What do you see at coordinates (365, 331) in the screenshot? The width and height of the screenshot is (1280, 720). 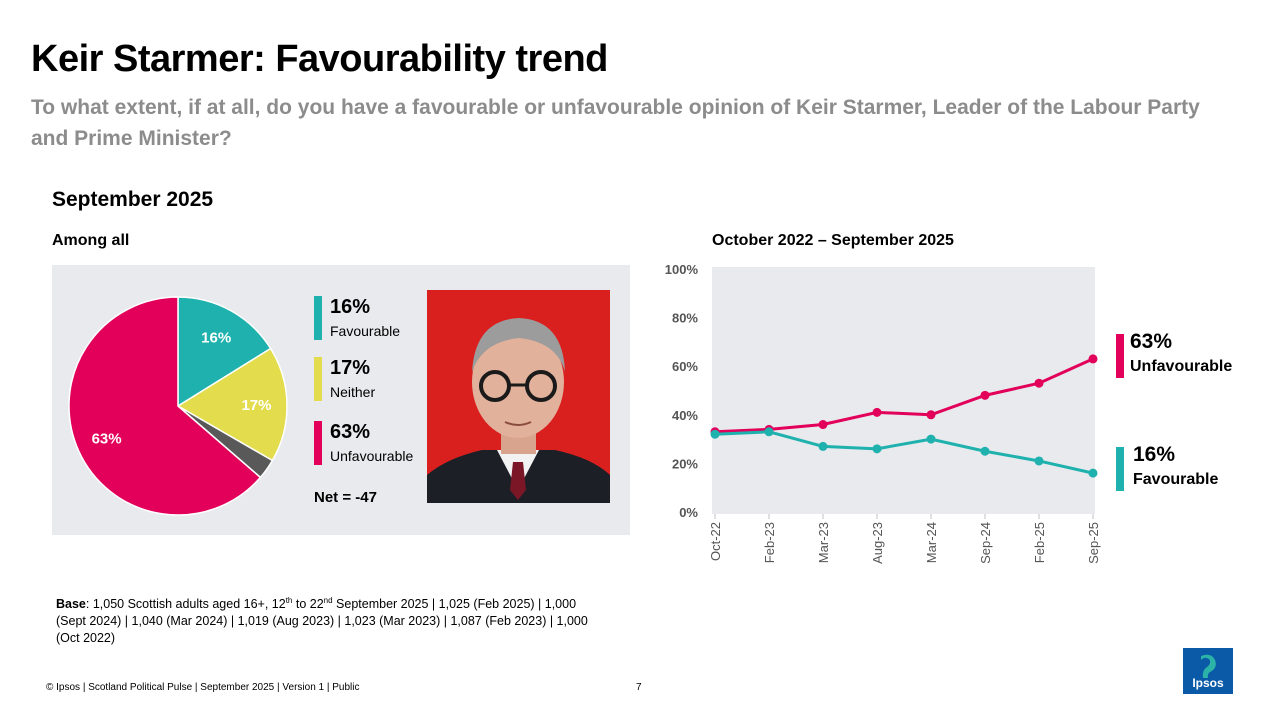 I see `legend-favourable-label: Favourable` at bounding box center [365, 331].